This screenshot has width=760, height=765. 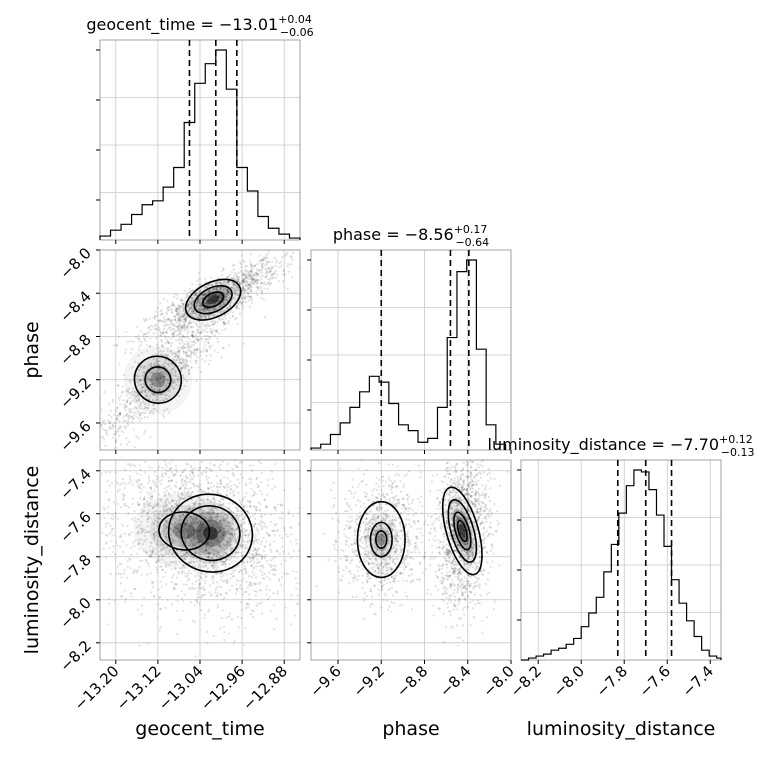 I want to click on hist-title-luminosity_distance: luminosity_distance = −7.70+0.12−0.13, so click(x=621, y=446).